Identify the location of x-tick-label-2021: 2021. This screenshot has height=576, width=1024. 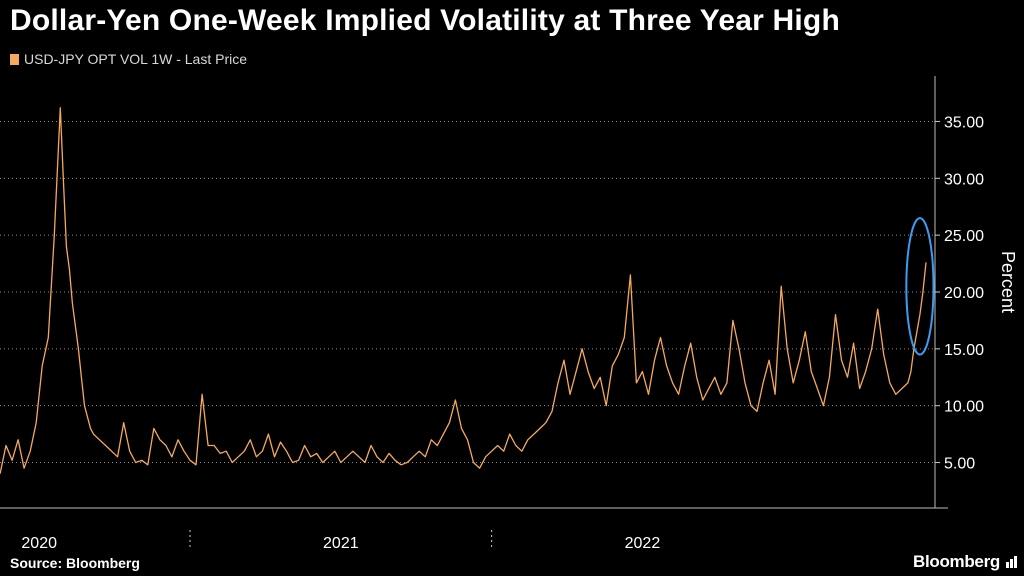
(341, 543).